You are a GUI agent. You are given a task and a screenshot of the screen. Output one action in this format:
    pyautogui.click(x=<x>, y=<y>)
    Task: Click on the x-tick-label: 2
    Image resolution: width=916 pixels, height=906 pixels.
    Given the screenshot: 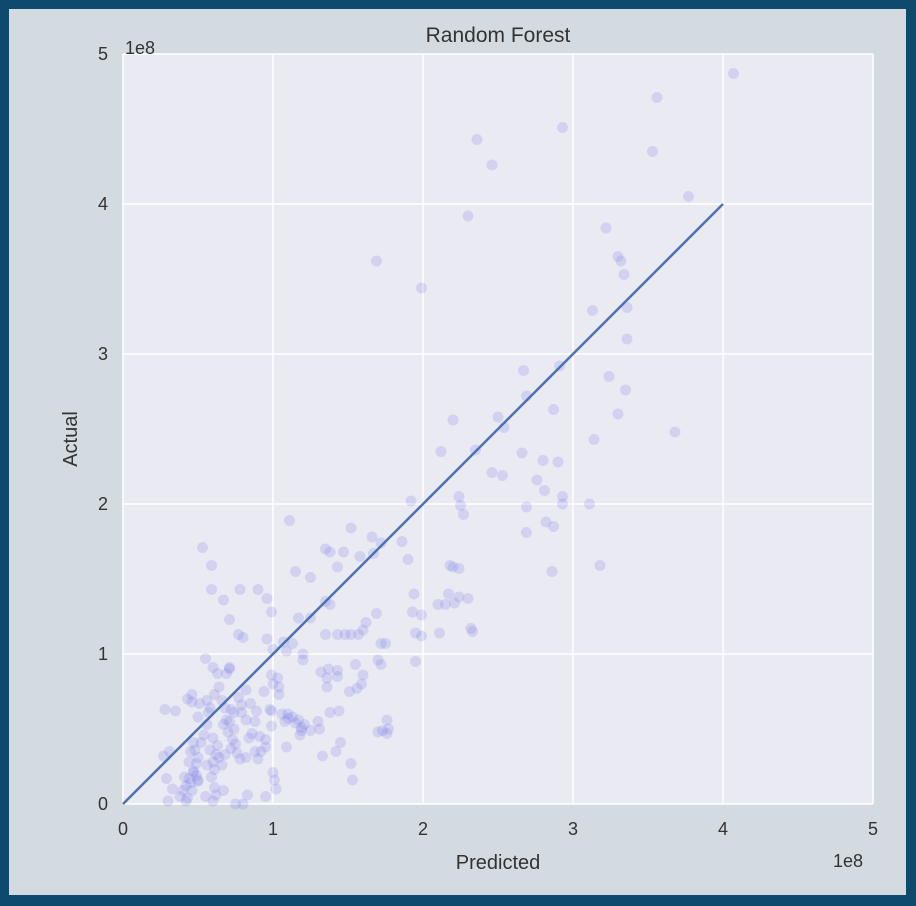 What is the action you would take?
    pyautogui.click(x=423, y=829)
    